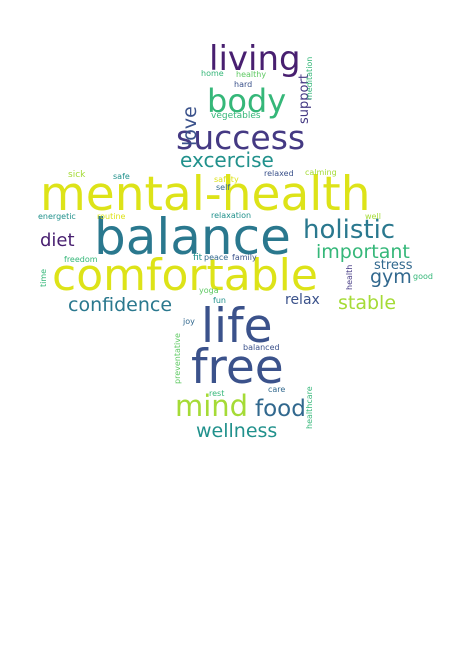 Image resolution: width=475 pixels, height=666 pixels. Describe the element at coordinates (241, 137) in the screenshot. I see `word-success: success` at that location.